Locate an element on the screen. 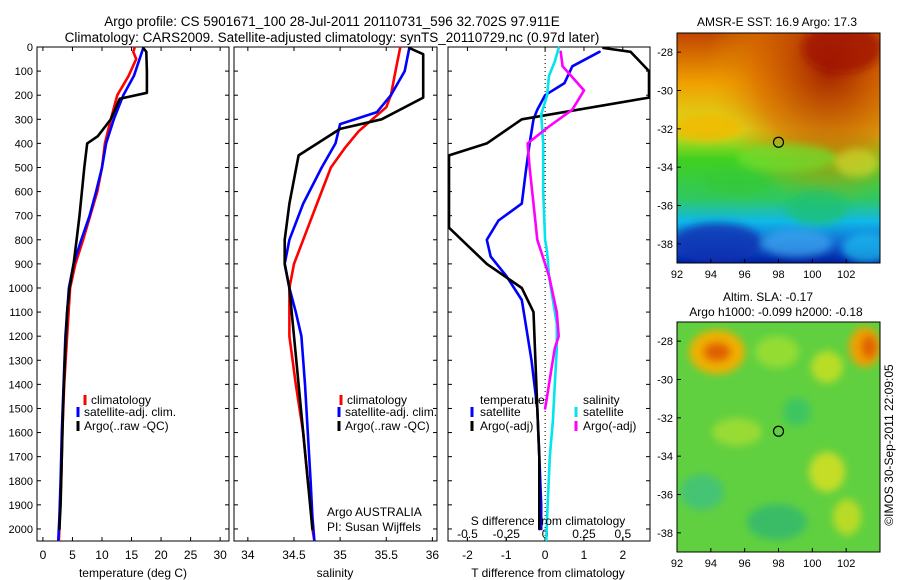 The image size is (900, 580). legend-label-t-satellite: satellite is located at coordinates (500, 412).